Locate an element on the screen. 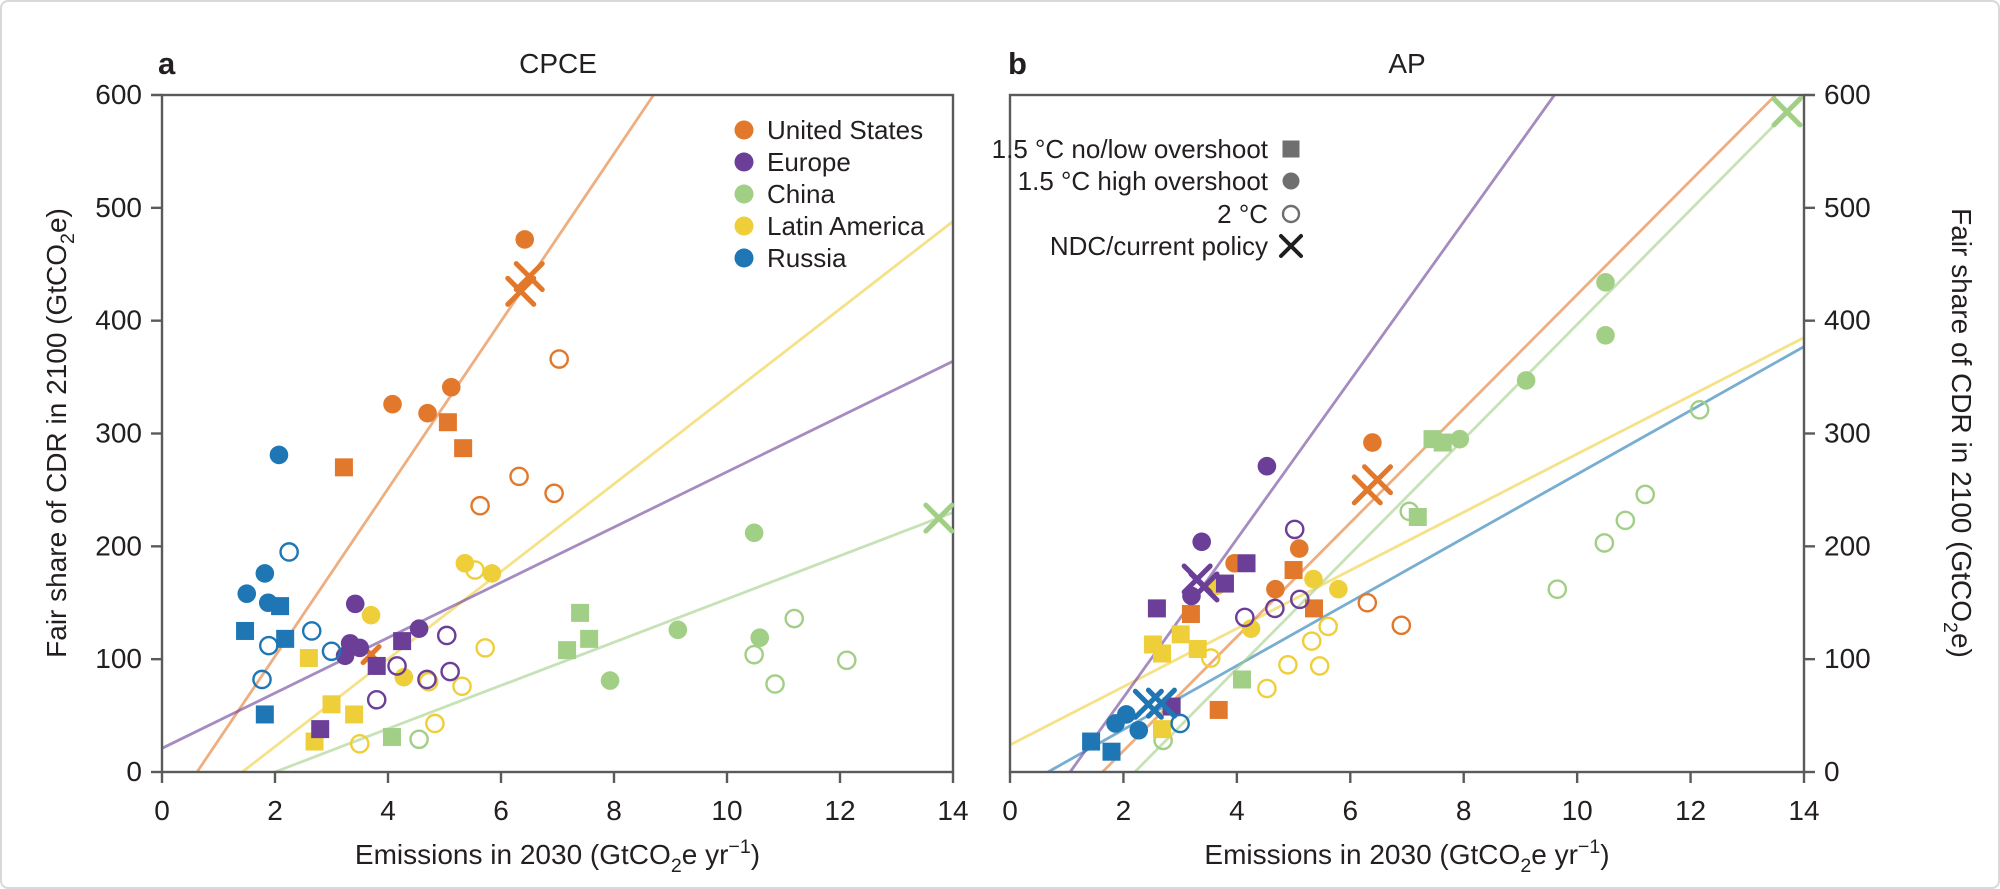  y-axis-title: Fair share of CDR in 2100 (GtCO2e) is located at coordinates (60, 433).